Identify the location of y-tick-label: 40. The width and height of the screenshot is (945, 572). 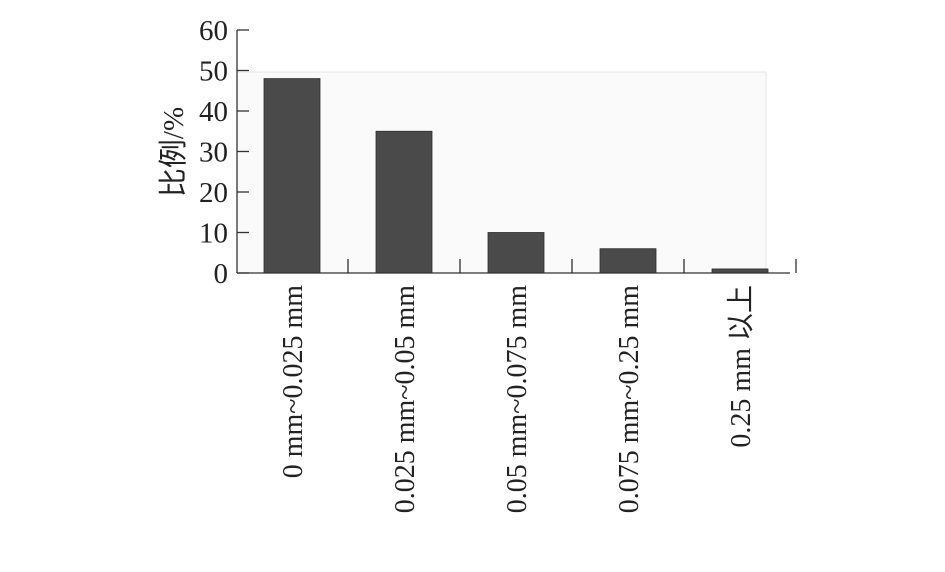
(213, 112).